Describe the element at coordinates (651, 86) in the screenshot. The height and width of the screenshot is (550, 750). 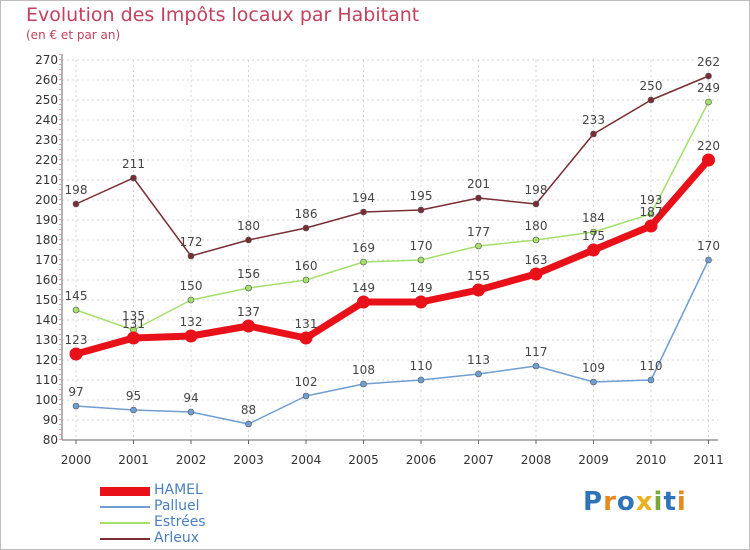
I see `data-label-arleux: 250` at that location.